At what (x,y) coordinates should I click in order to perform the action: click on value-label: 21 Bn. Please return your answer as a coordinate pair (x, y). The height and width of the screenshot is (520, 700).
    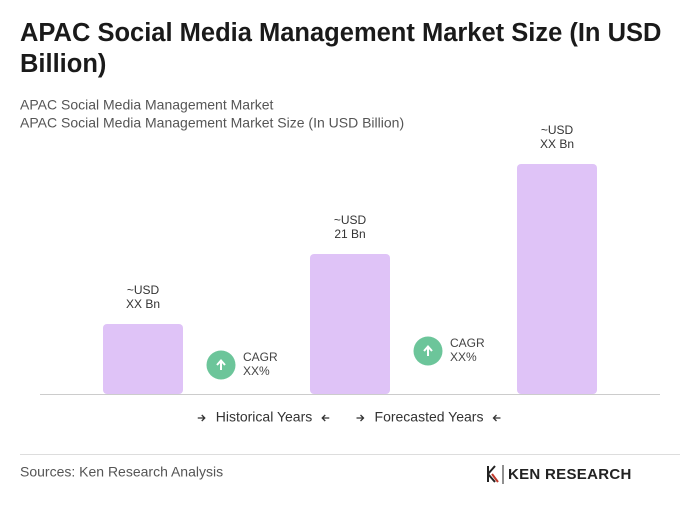
    Looking at the image, I should click on (349, 234).